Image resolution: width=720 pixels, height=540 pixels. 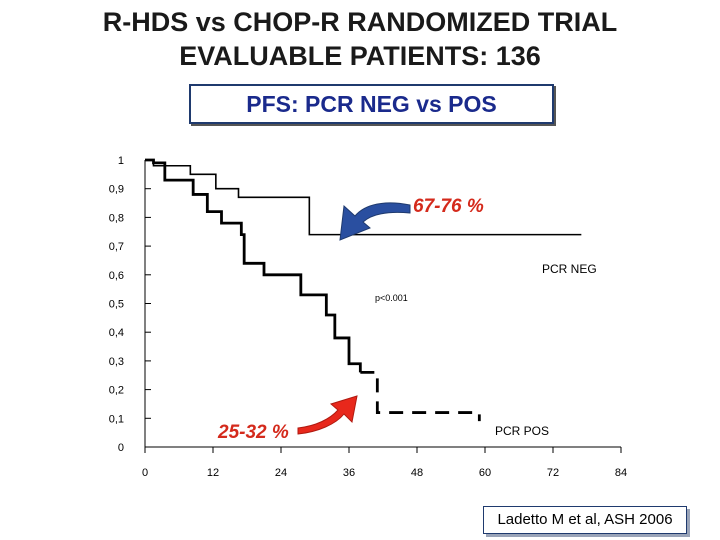 What do you see at coordinates (213, 473) in the screenshot?
I see `x-tick-label: 12` at bounding box center [213, 473].